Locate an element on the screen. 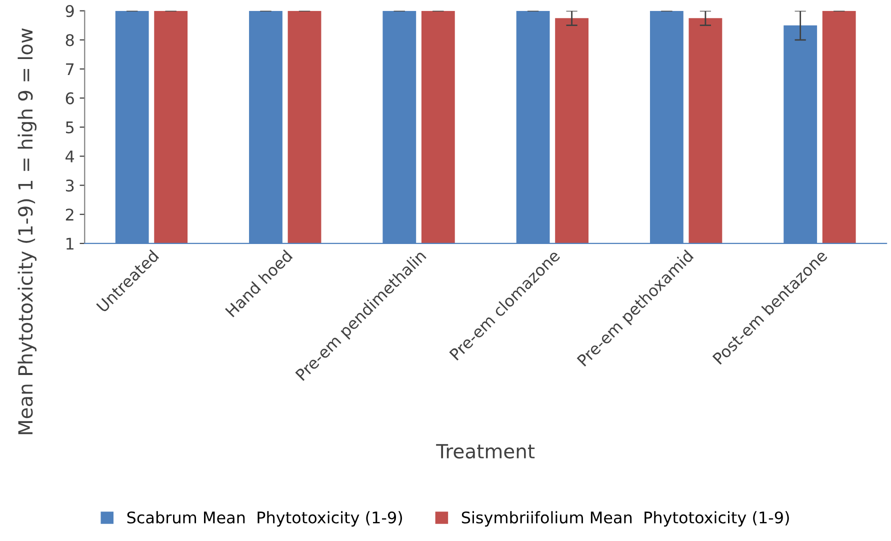  y-tick-label: 1 is located at coordinates (70, 244).